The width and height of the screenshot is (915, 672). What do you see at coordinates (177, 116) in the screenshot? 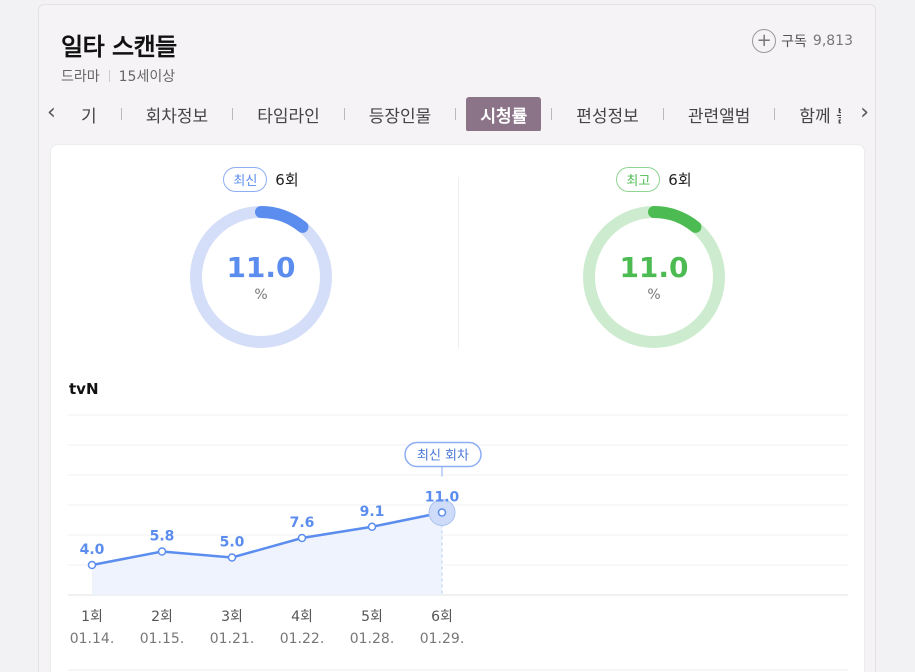
I see `tab-1: 회차정보` at bounding box center [177, 116].